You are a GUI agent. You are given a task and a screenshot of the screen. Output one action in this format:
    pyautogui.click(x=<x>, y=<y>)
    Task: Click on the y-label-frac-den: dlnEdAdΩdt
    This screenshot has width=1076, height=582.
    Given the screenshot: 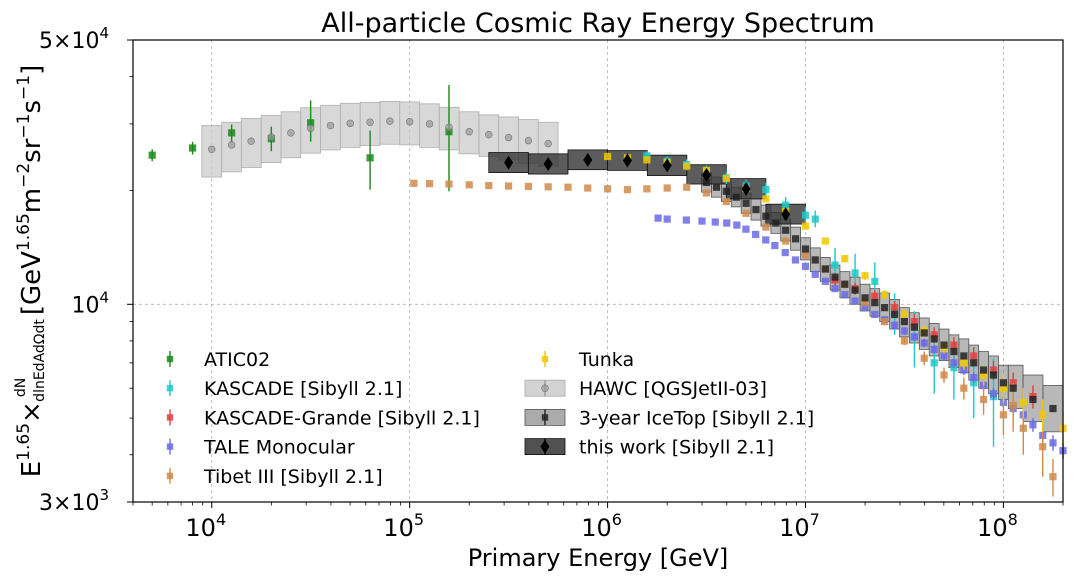 What is the action you would take?
    pyautogui.click(x=40, y=360)
    